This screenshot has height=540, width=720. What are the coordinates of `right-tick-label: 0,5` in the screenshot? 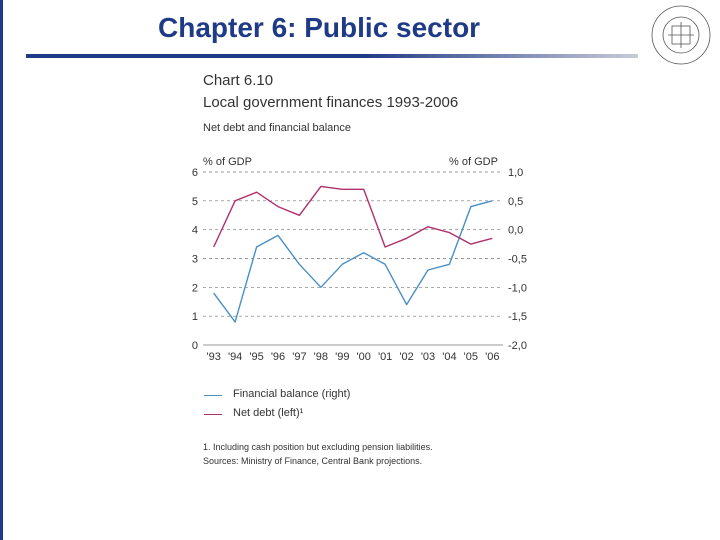 It's located at (515, 202).